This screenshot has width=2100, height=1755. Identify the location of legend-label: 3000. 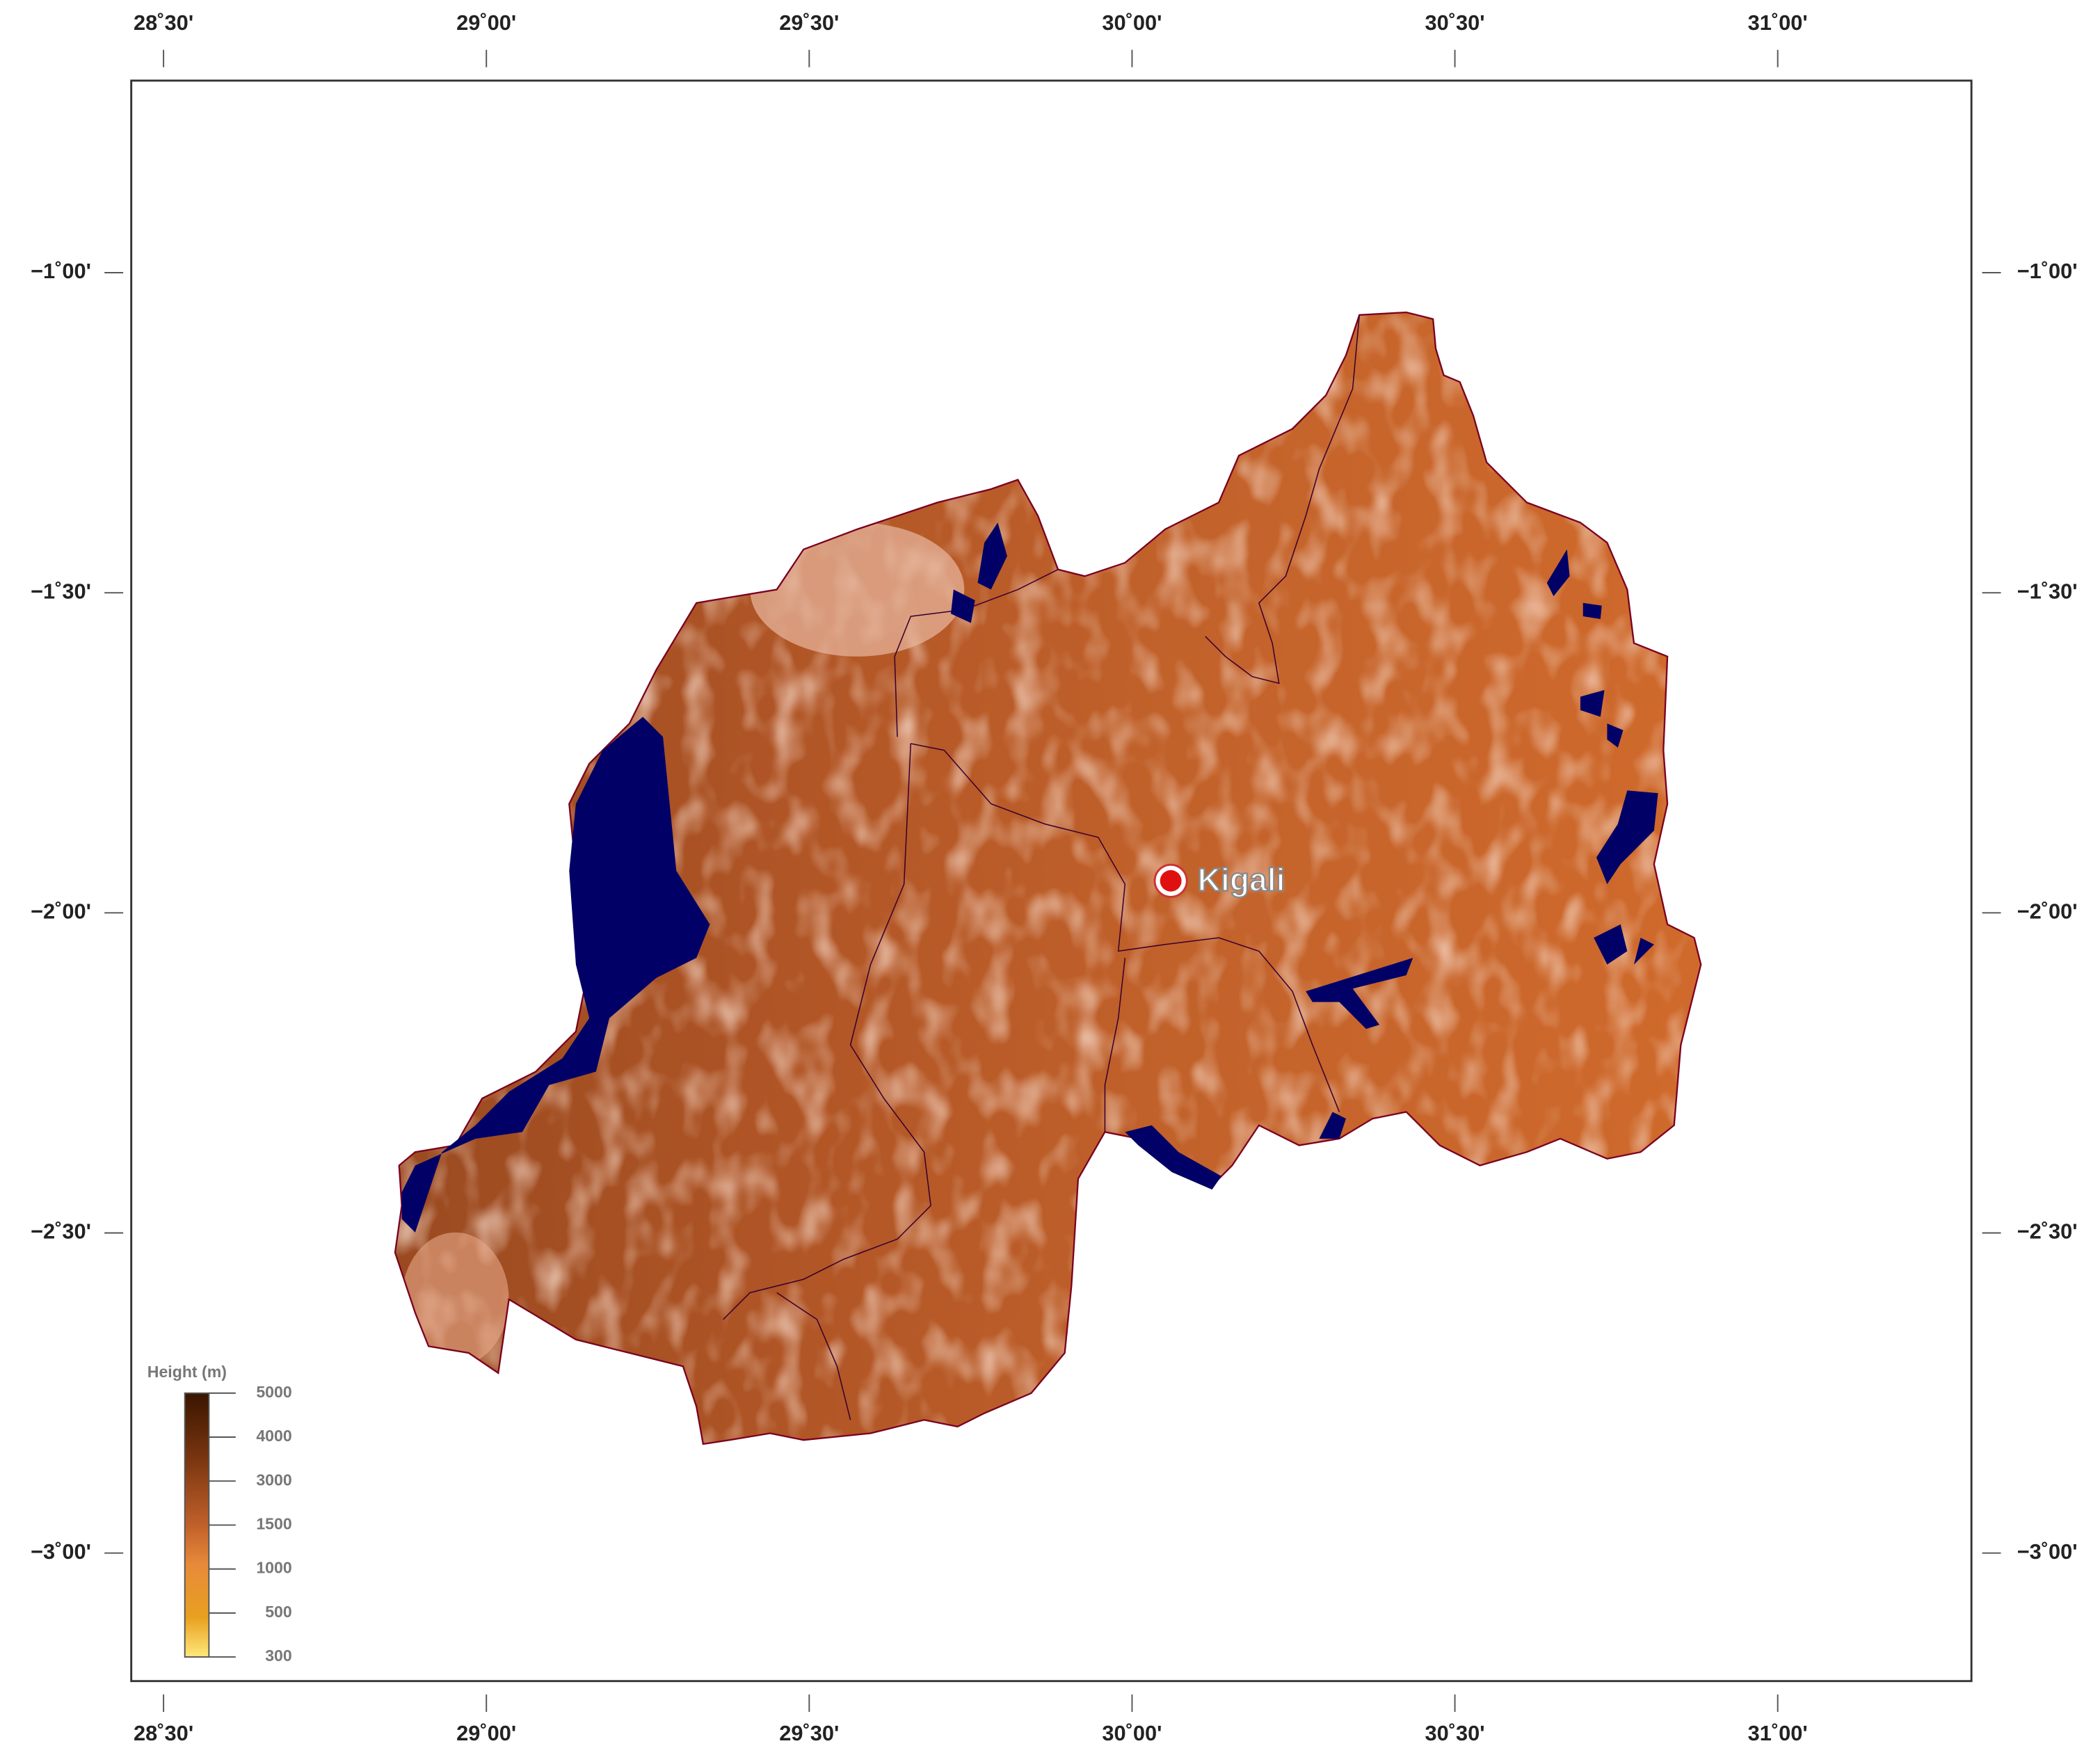
(273, 1479).